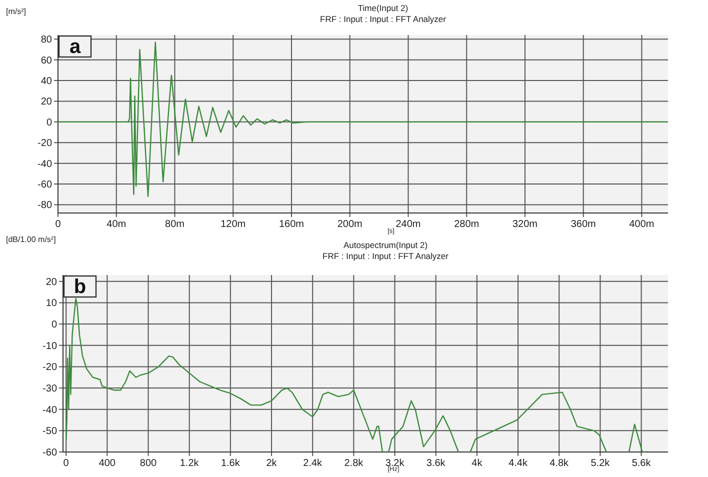 This screenshot has width=708, height=477. I want to click on x-tick-label: 80m, so click(174, 224).